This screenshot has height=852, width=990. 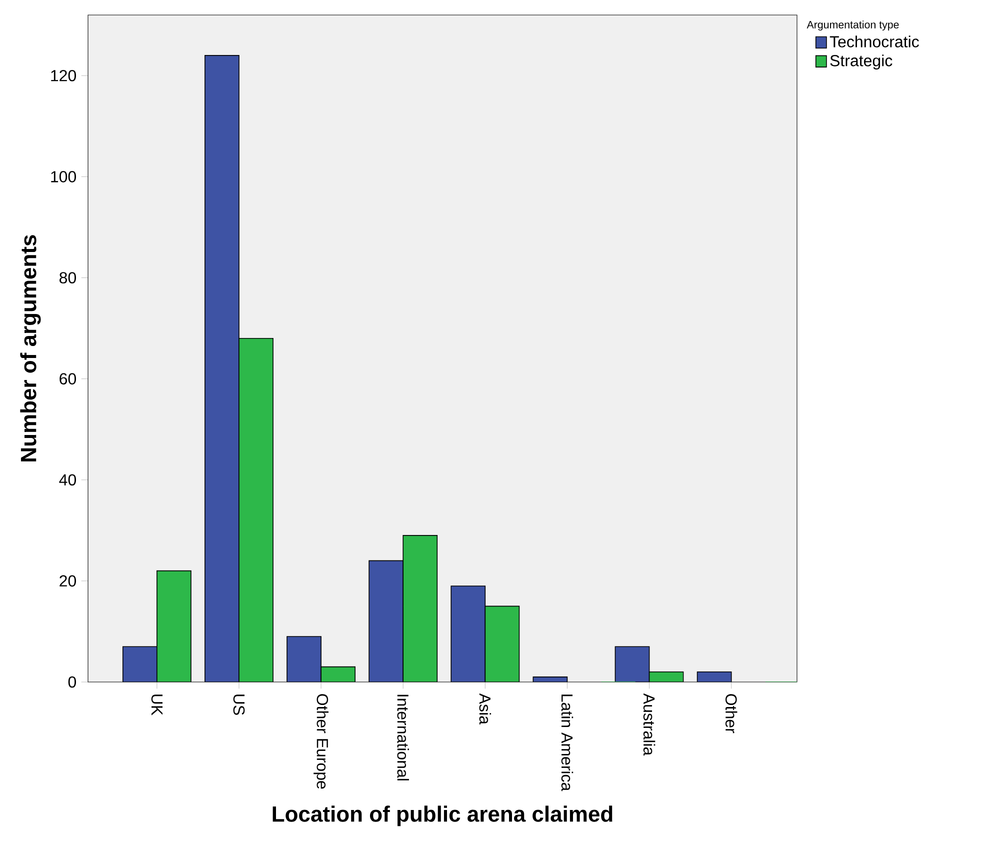 I want to click on y-axis-title: Number of arguments, so click(x=30, y=348).